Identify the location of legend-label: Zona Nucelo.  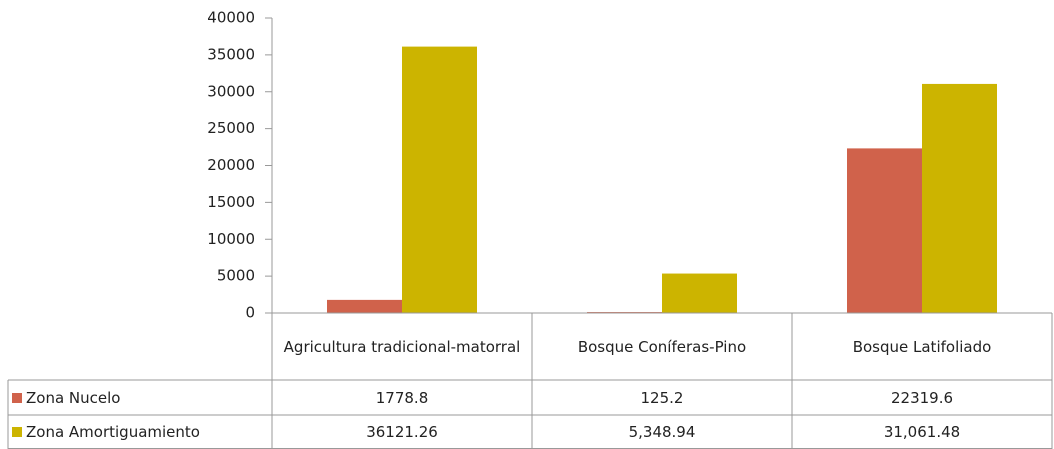
(73, 397).